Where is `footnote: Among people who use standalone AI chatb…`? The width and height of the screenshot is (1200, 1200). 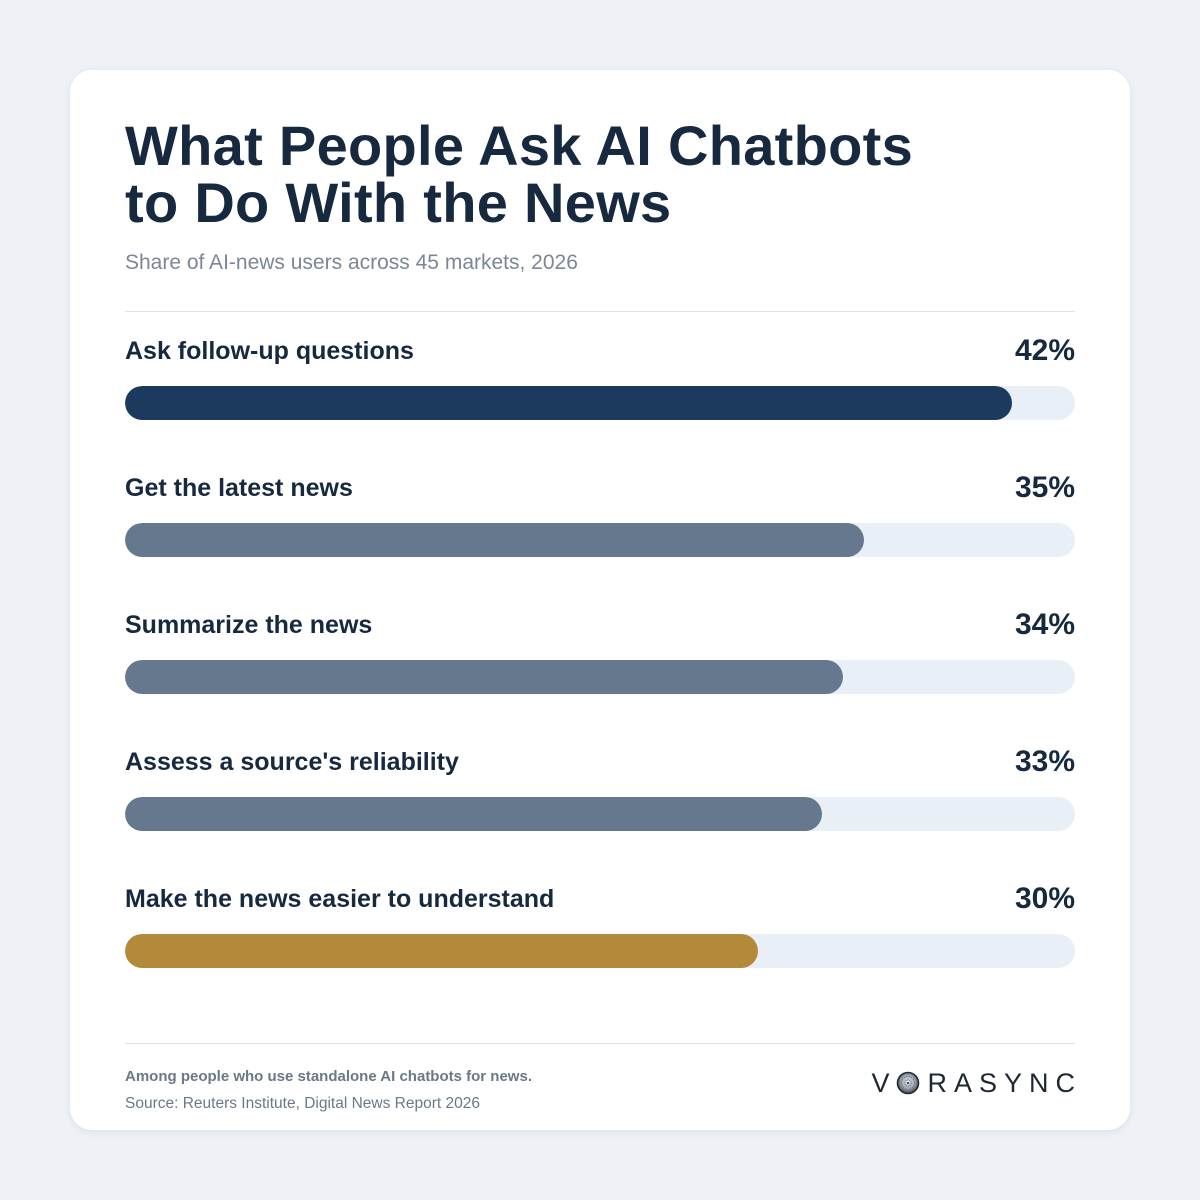 footnote: Among people who use standalone AI chatb… is located at coordinates (328, 1076).